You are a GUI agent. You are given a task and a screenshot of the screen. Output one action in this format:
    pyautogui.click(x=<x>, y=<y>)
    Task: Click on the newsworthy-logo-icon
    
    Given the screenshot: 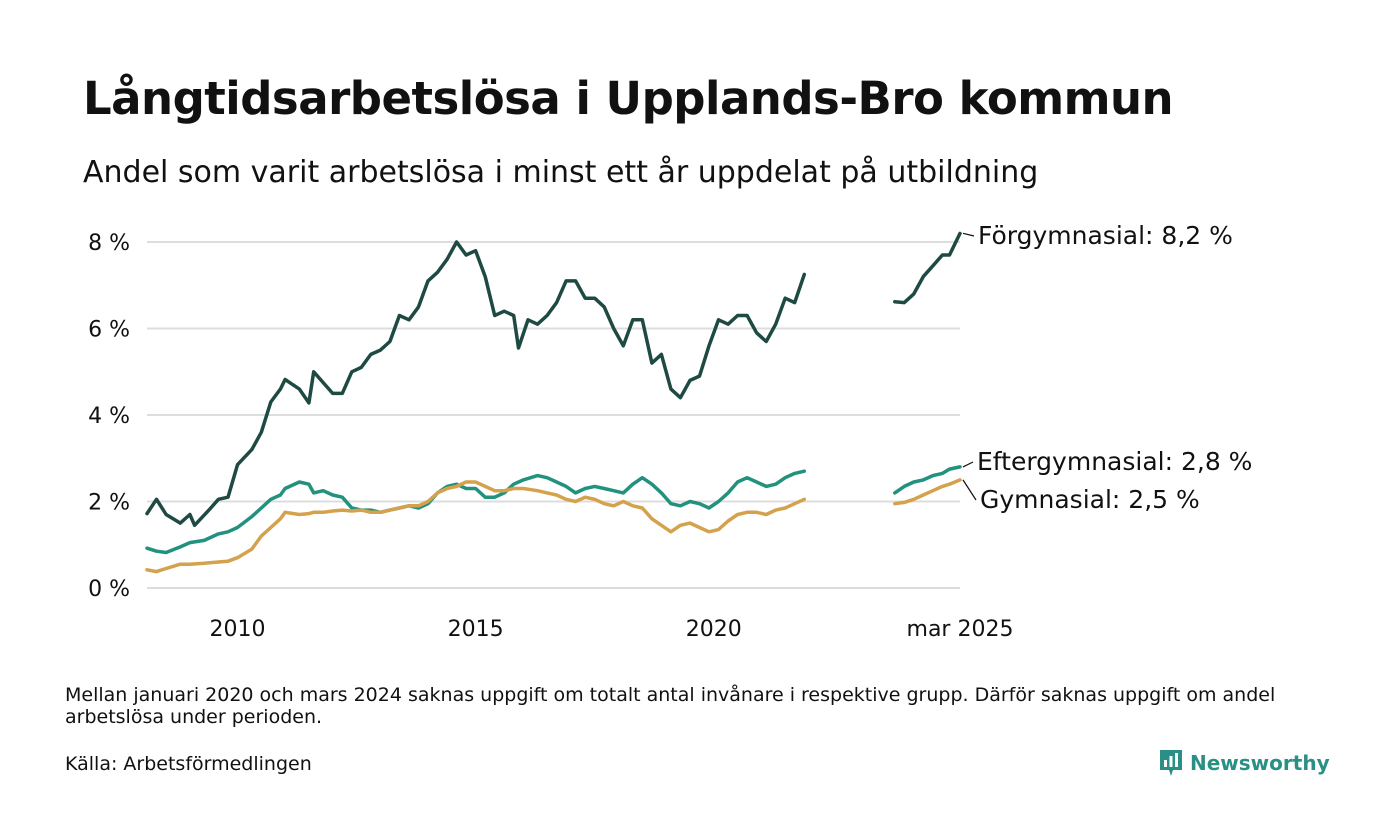 What is the action you would take?
    pyautogui.click(x=1171, y=763)
    